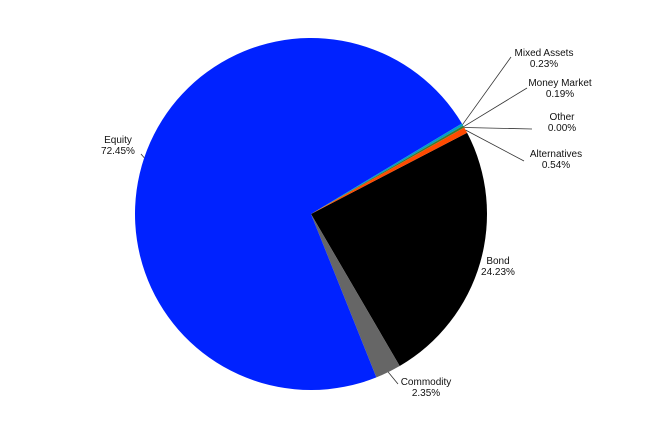 Image resolution: width=650 pixels, height=424 pixels. I want to click on pie-slice-mixed-assets, so click(387, 168).